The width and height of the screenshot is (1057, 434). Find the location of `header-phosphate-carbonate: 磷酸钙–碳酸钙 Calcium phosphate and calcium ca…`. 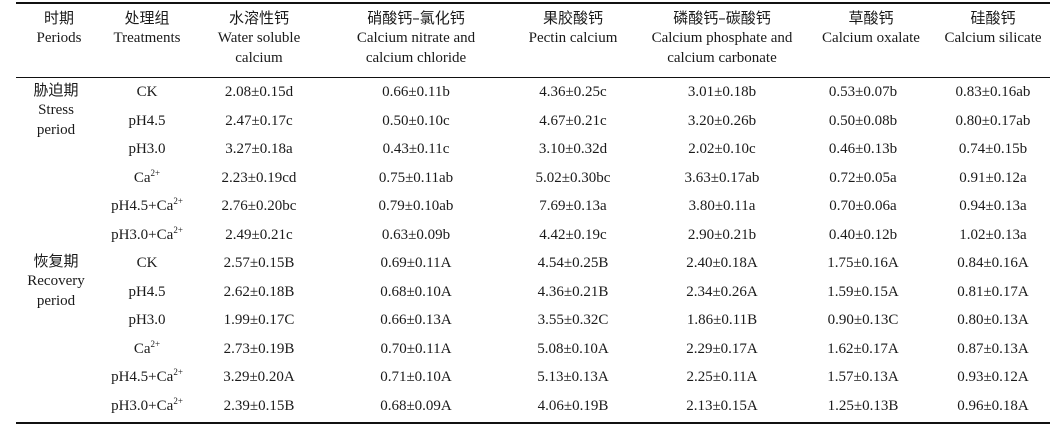

header-phosphate-carbonate: 磷酸钙–碳酸钙 Calcium phosphate and calcium ca… is located at coordinates (722, 41).